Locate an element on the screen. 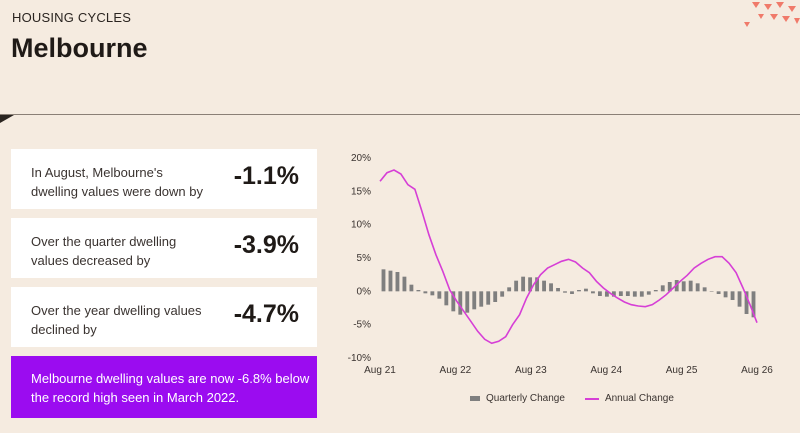 Image resolution: width=800 pixels, height=433 pixels. header-divider is located at coordinates (400, 114).